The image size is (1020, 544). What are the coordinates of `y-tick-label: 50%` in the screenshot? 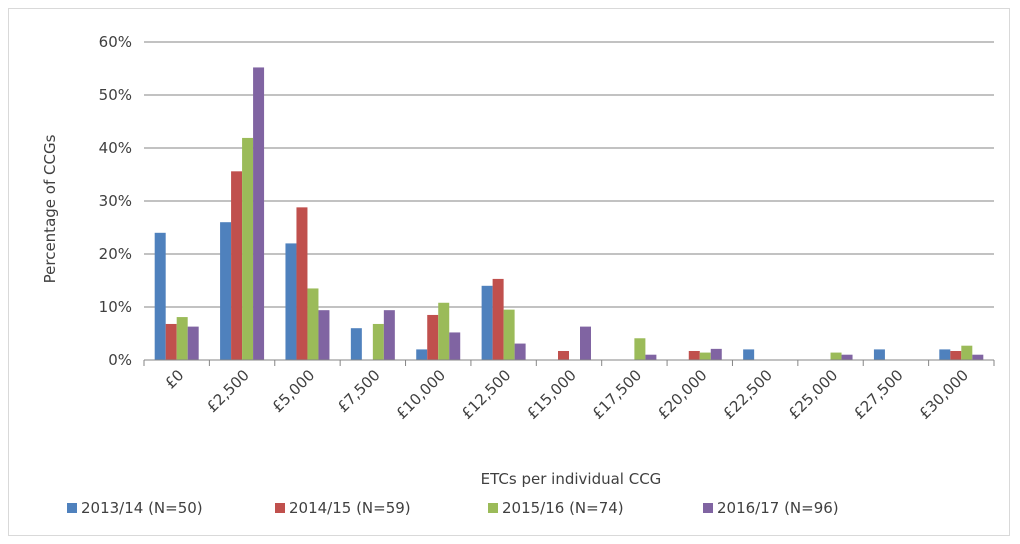 It's located at (115, 95).